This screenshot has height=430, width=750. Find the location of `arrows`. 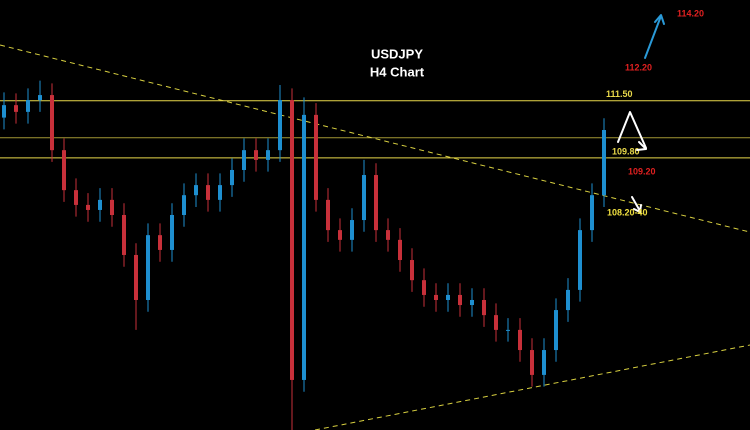

arrows is located at coordinates (641, 113).